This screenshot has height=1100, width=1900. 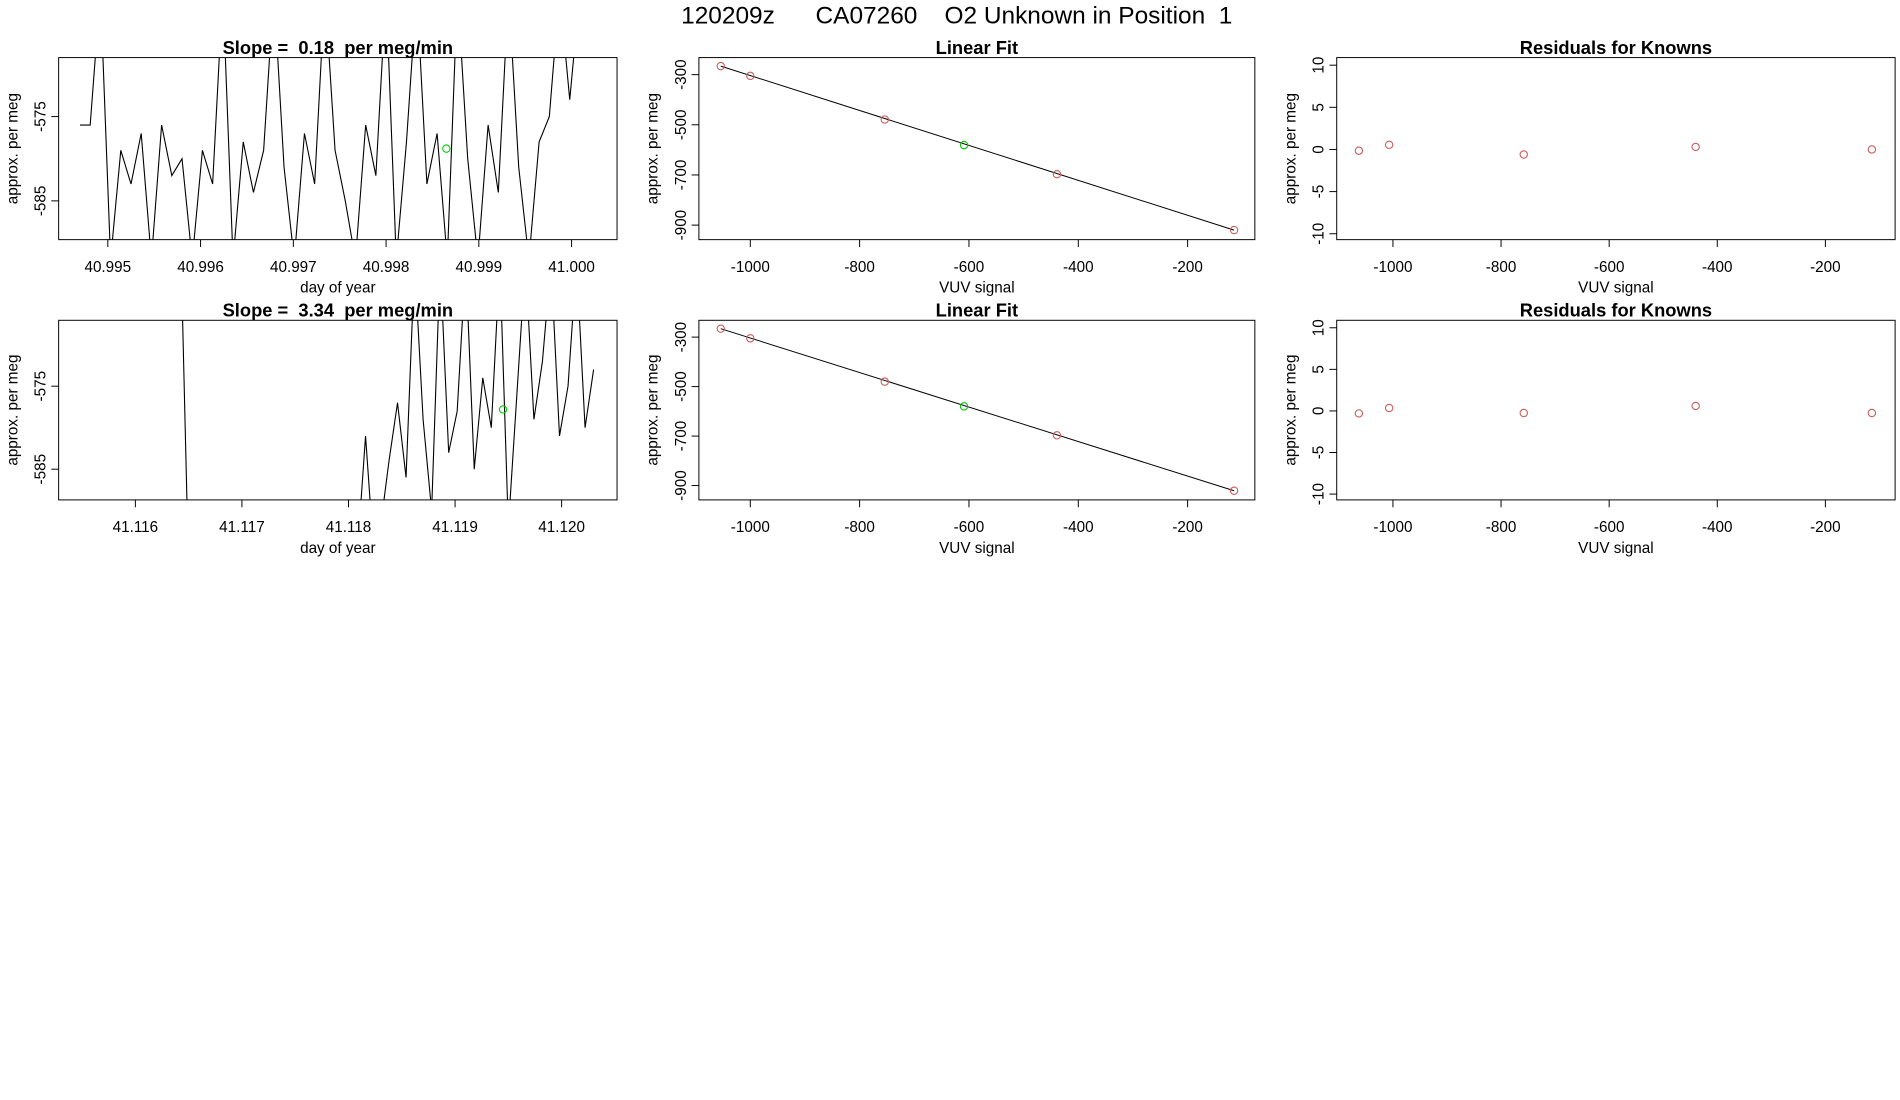 What do you see at coordinates (571, 267) in the screenshot?
I see `x-tick-label: 41.000` at bounding box center [571, 267].